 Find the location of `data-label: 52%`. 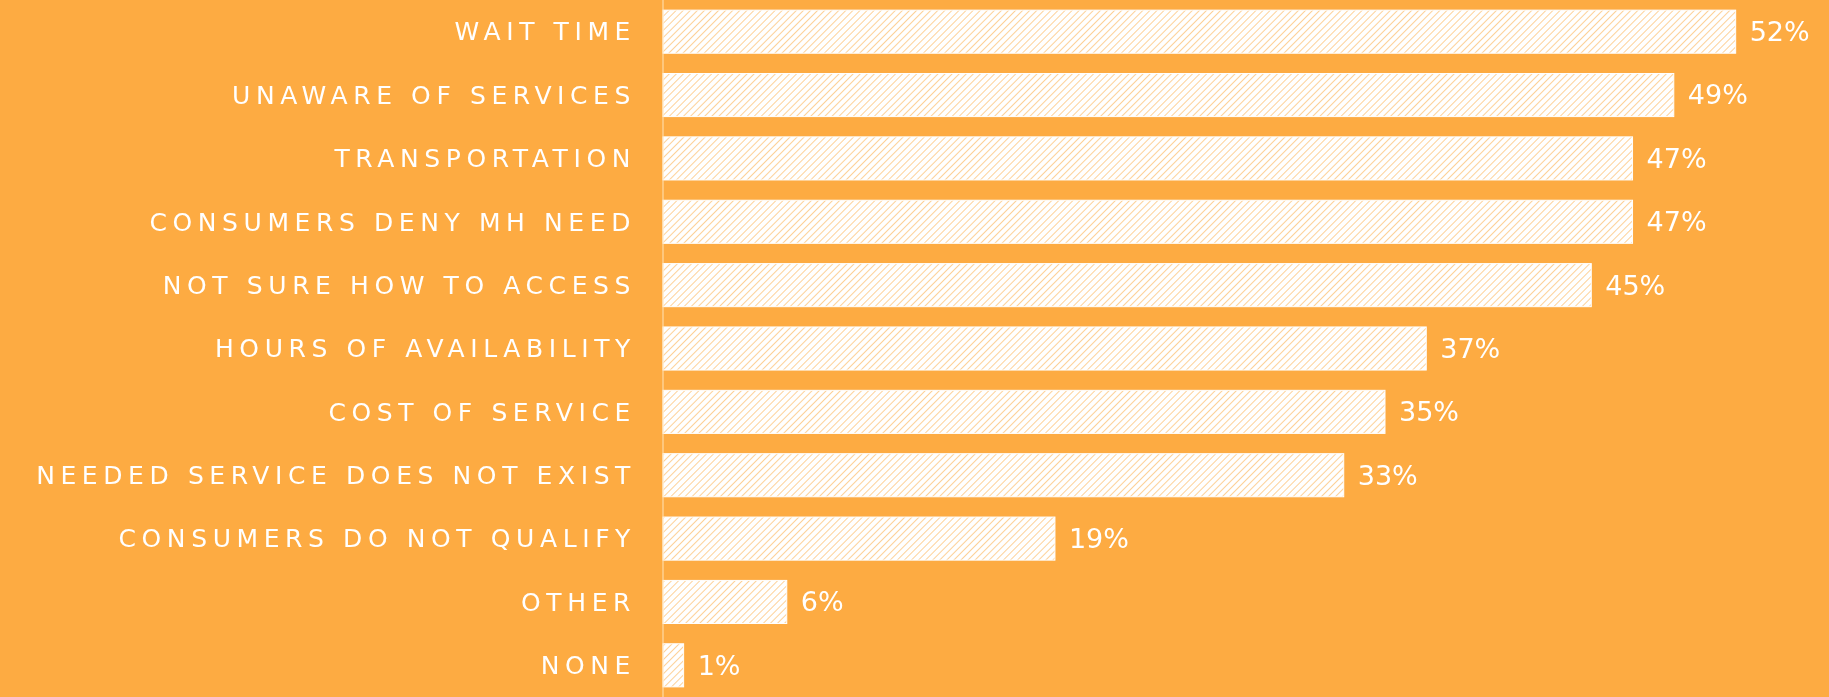

data-label: 52% is located at coordinates (1779, 32).